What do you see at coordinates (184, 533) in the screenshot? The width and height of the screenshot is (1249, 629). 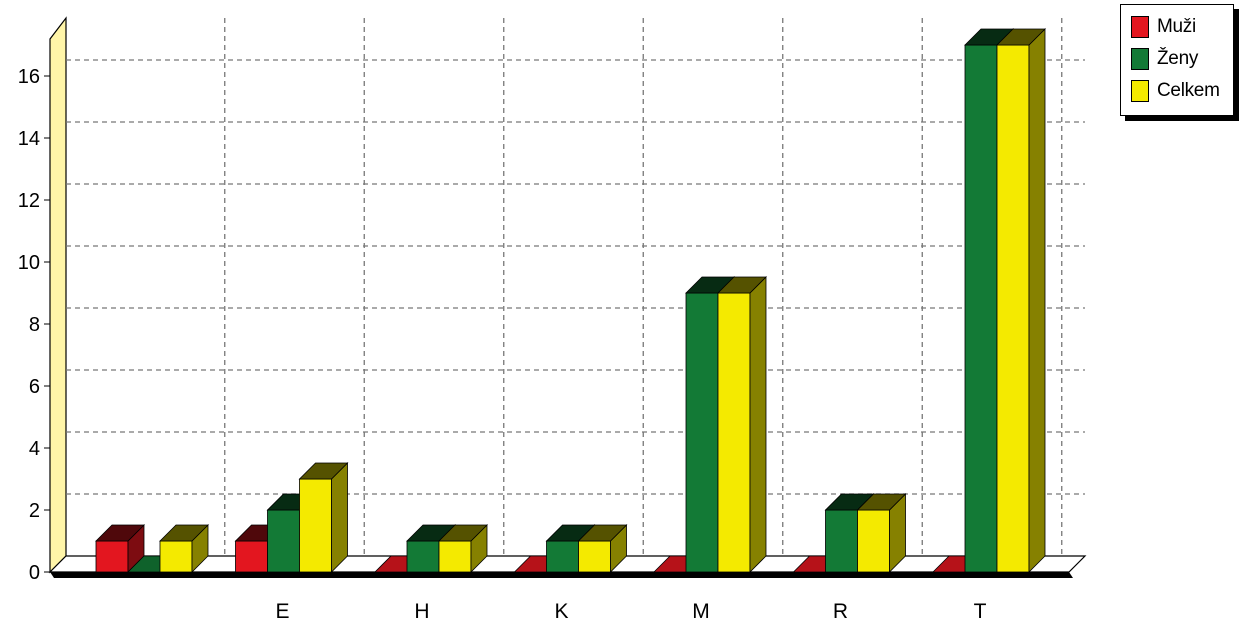 I see `bar-celkem-0-top` at bounding box center [184, 533].